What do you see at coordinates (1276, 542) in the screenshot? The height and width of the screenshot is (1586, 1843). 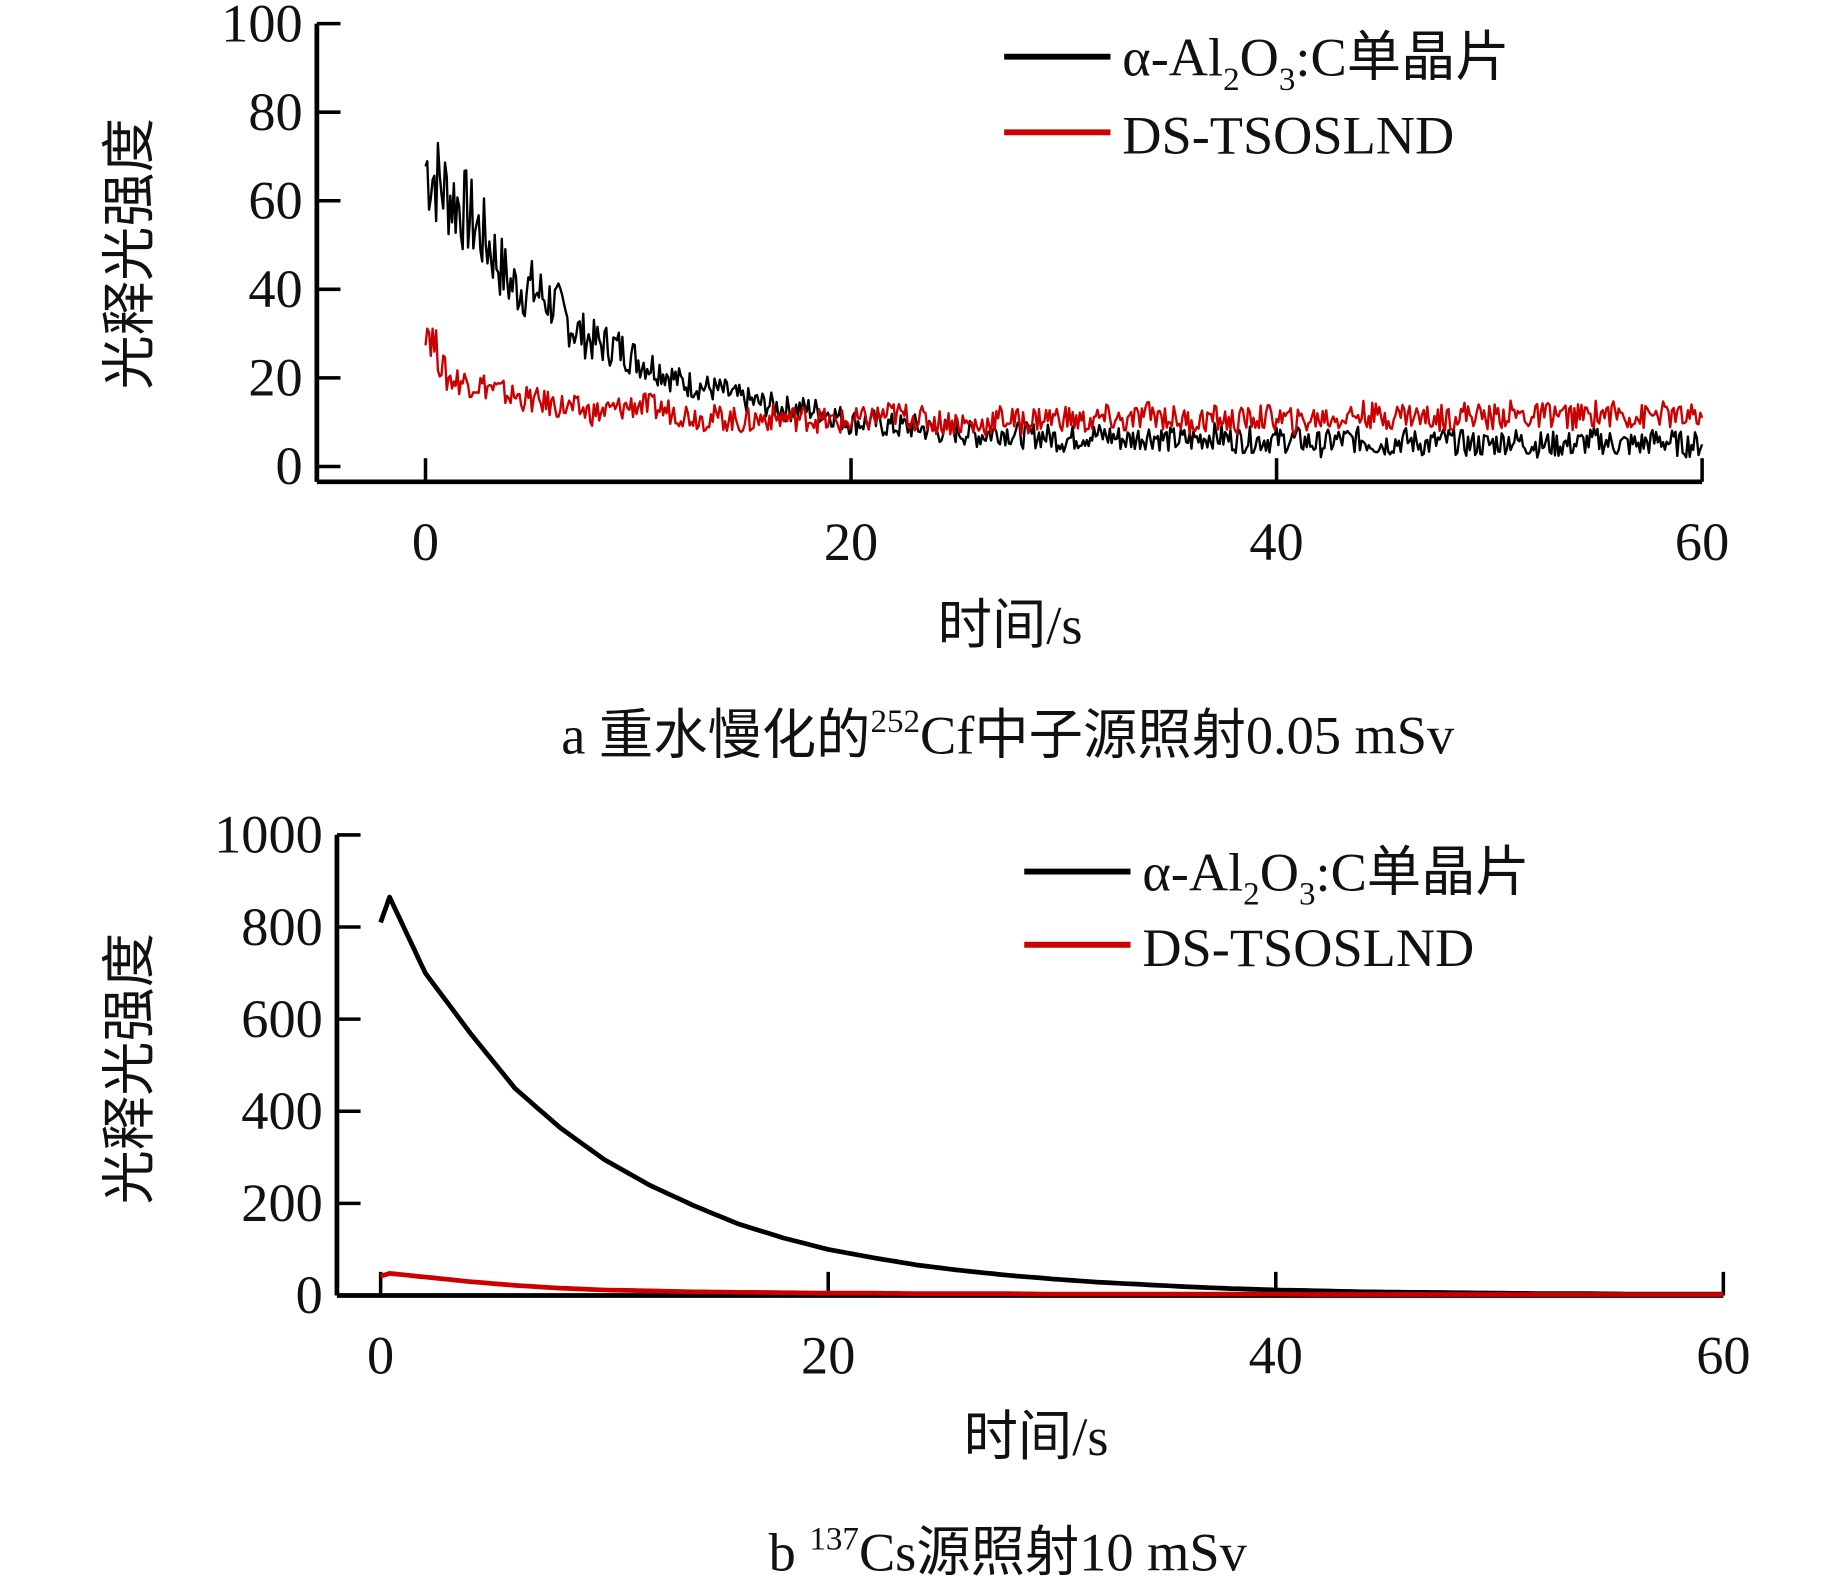 I see `chart-a-xtick-label: 40` at bounding box center [1276, 542].